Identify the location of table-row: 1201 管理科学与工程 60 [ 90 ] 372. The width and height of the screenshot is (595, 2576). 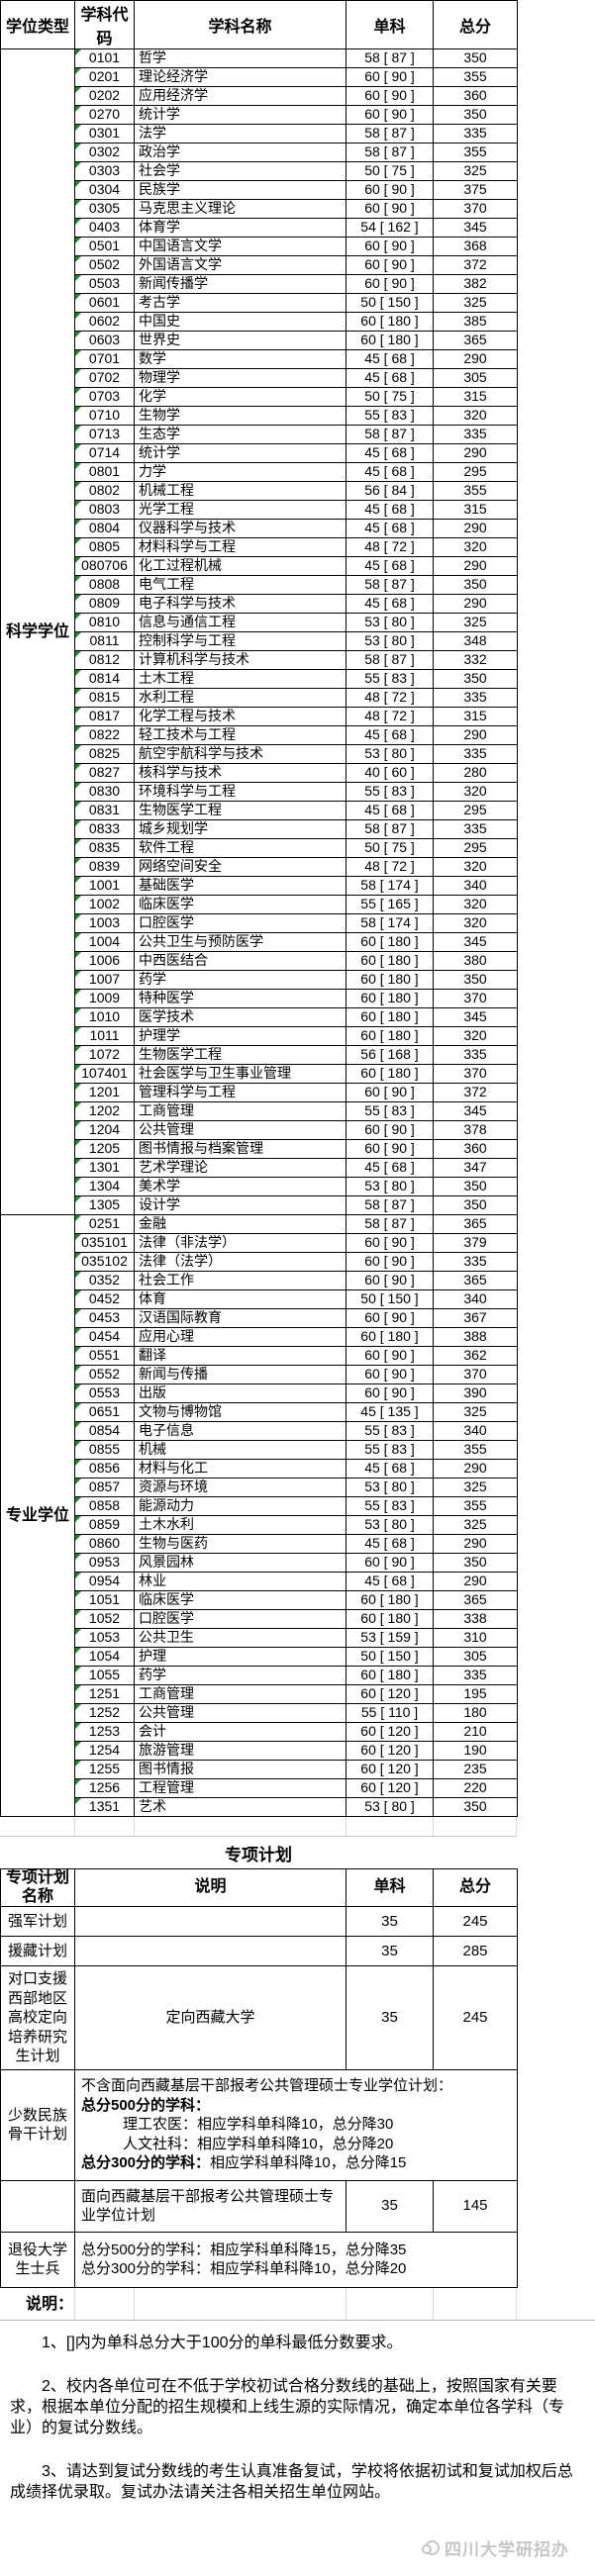
(259, 1092).